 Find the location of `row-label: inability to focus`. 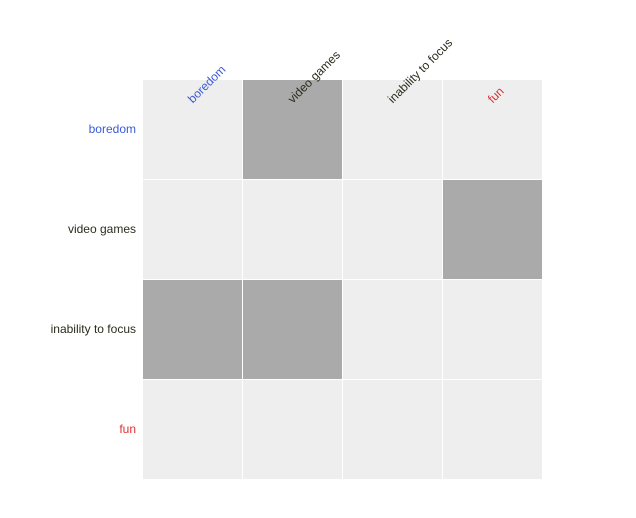

row-label: inability to focus is located at coordinates (93, 329).